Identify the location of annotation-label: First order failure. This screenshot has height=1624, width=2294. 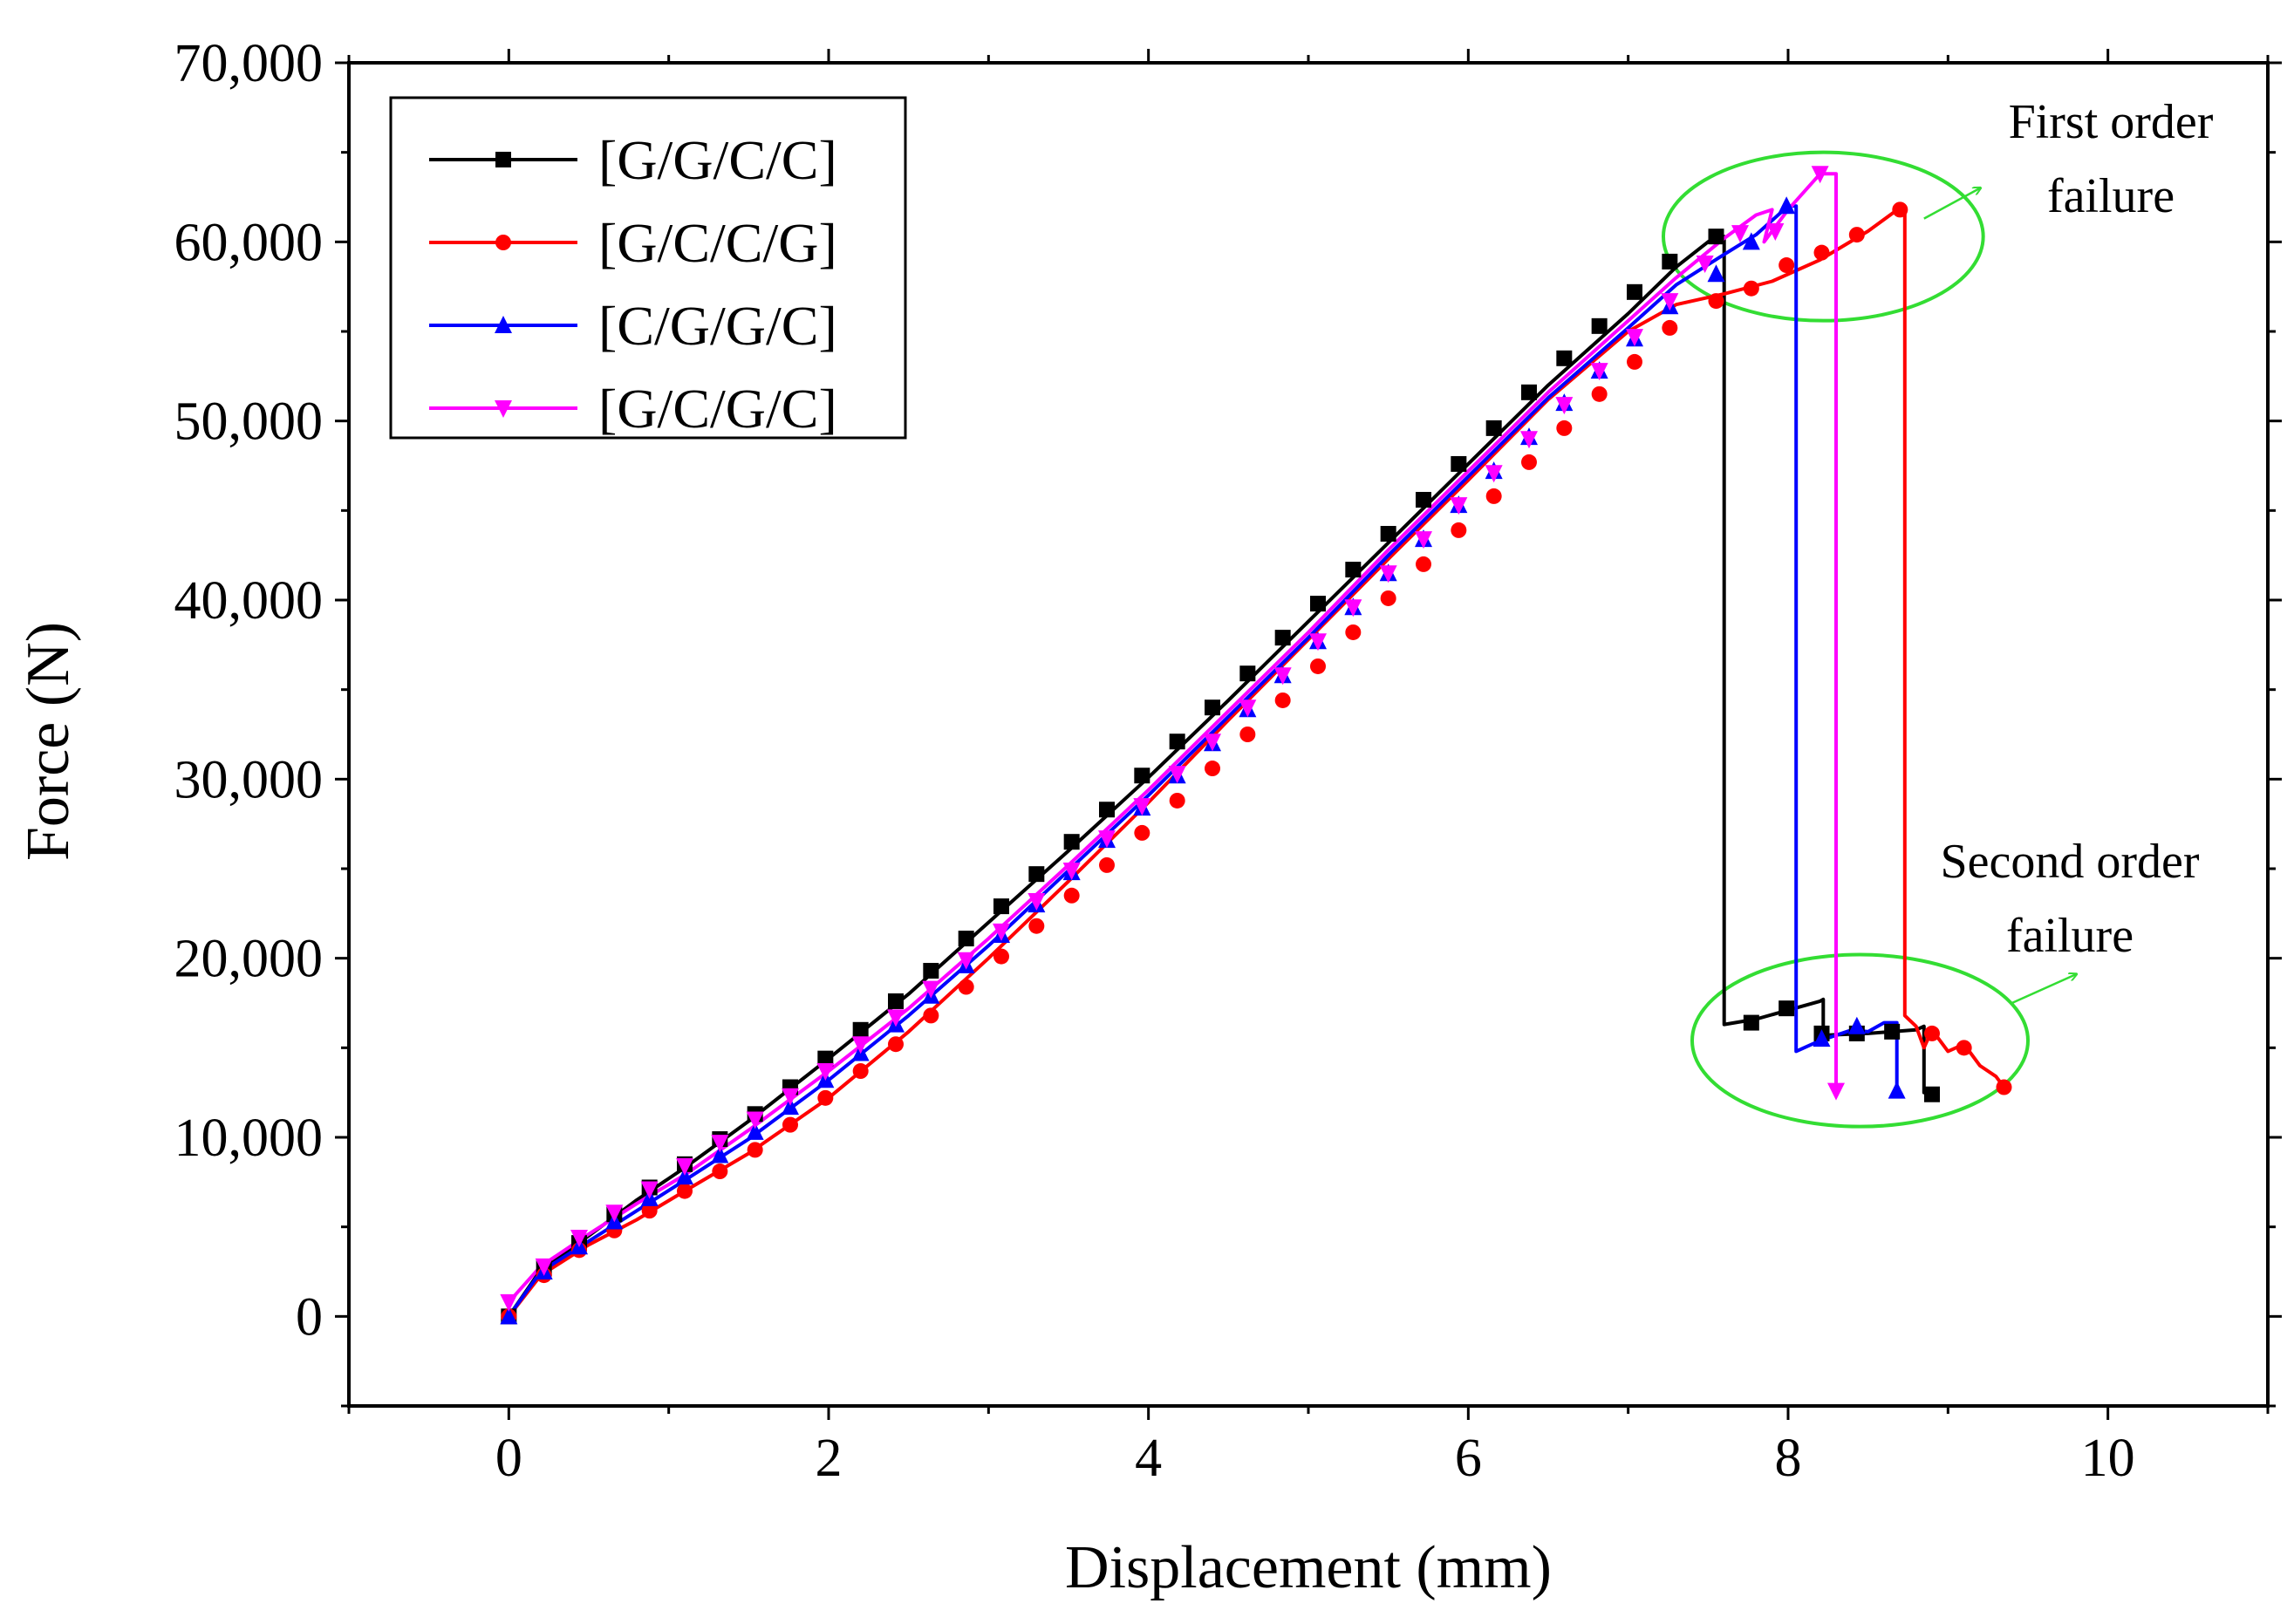
(2111, 159).